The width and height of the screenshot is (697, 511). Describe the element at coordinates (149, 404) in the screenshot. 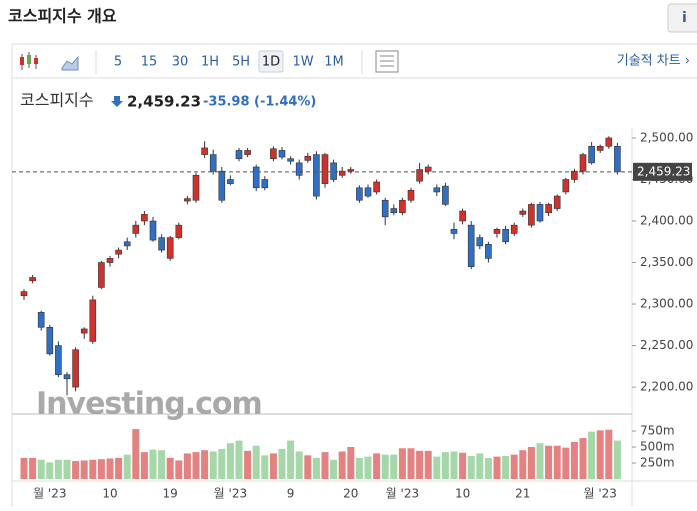

I see `watermark: Investing.com` at that location.